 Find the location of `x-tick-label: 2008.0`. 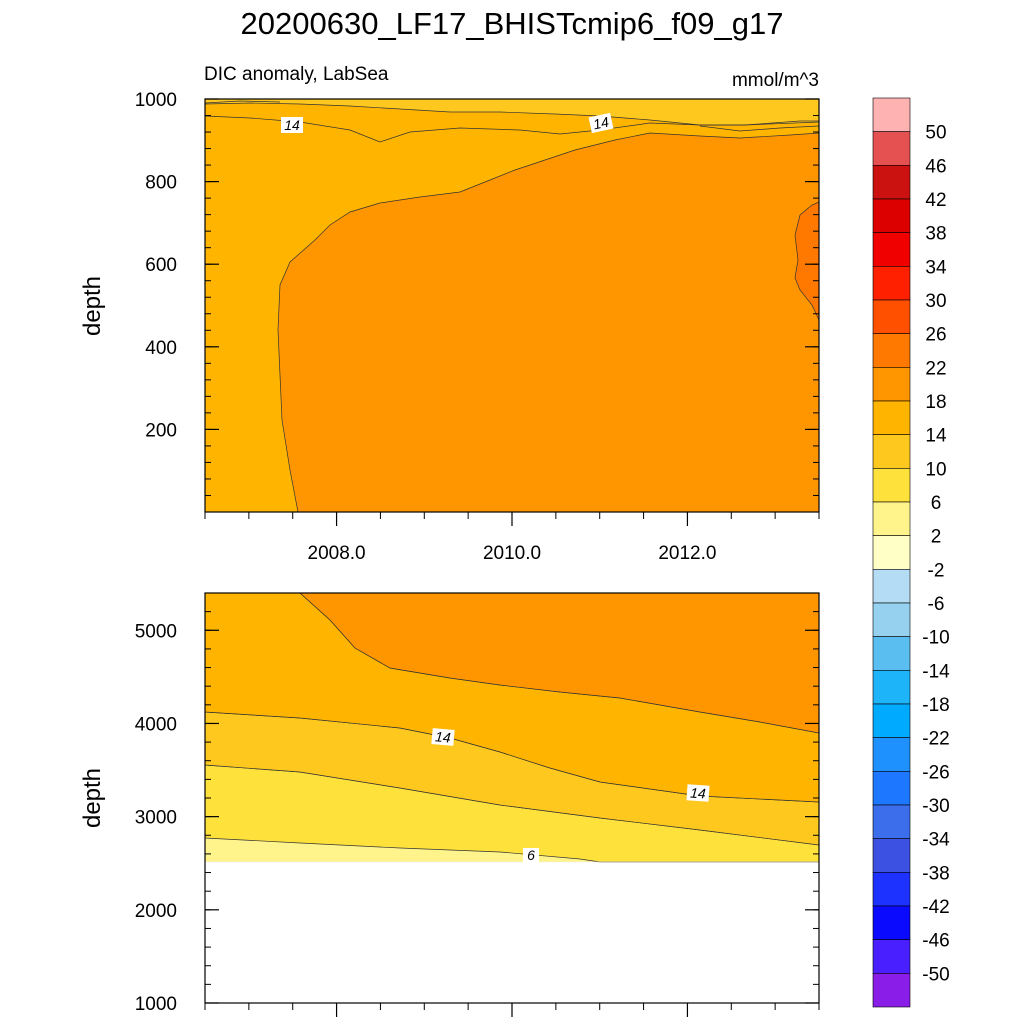

x-tick-label: 2008.0 is located at coordinates (337, 553).